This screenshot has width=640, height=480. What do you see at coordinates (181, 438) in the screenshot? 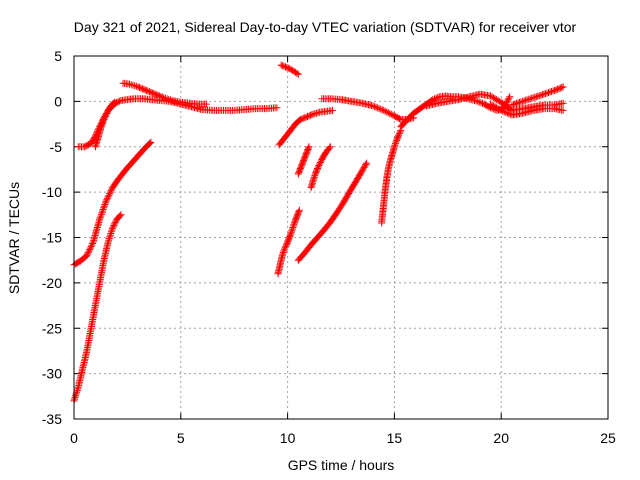
I see `x-tick-label: 5` at bounding box center [181, 438].